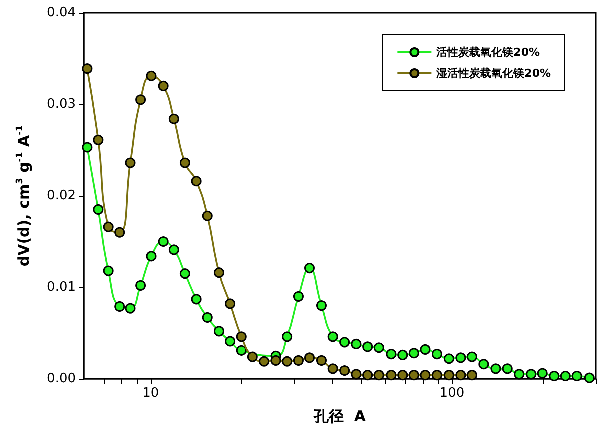 This screenshot has width=600, height=440. Describe the element at coordinates (24, 196) in the screenshot. I see `y-axis-title: dV(d), cm3 g-1 A-1` at that location.